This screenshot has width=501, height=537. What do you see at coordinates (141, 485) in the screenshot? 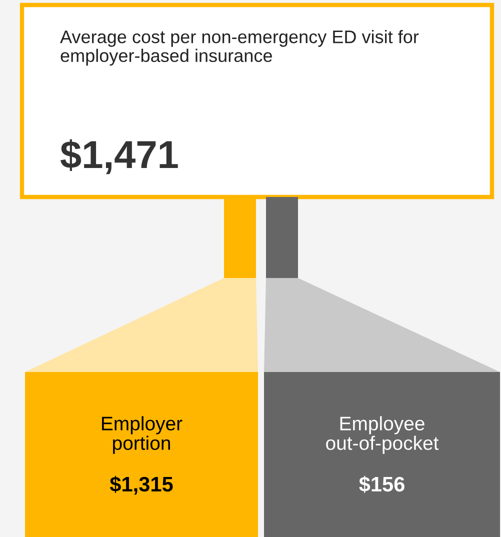
I see `data-label: $1,315` at bounding box center [141, 485].